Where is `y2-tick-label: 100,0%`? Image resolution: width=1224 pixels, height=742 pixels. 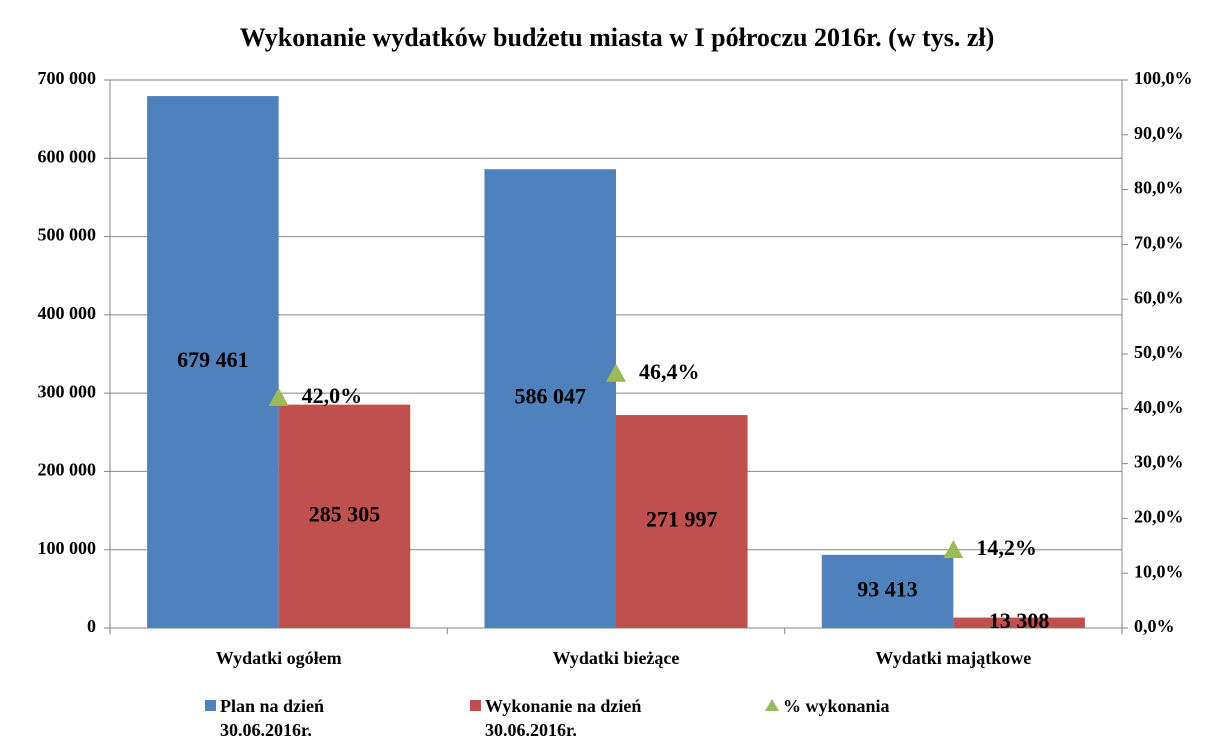
y2-tick-label: 100,0% is located at coordinates (1163, 78).